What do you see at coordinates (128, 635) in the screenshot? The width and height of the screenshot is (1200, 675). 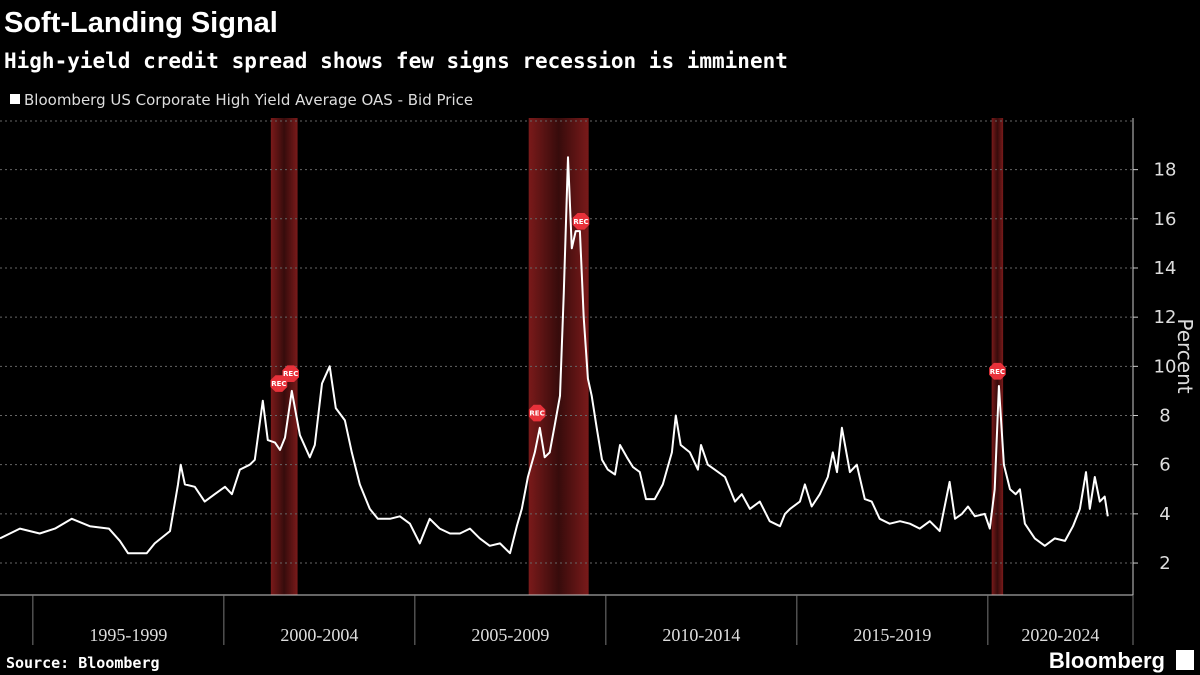 I see `x-period-label: 1995-1999` at bounding box center [128, 635].